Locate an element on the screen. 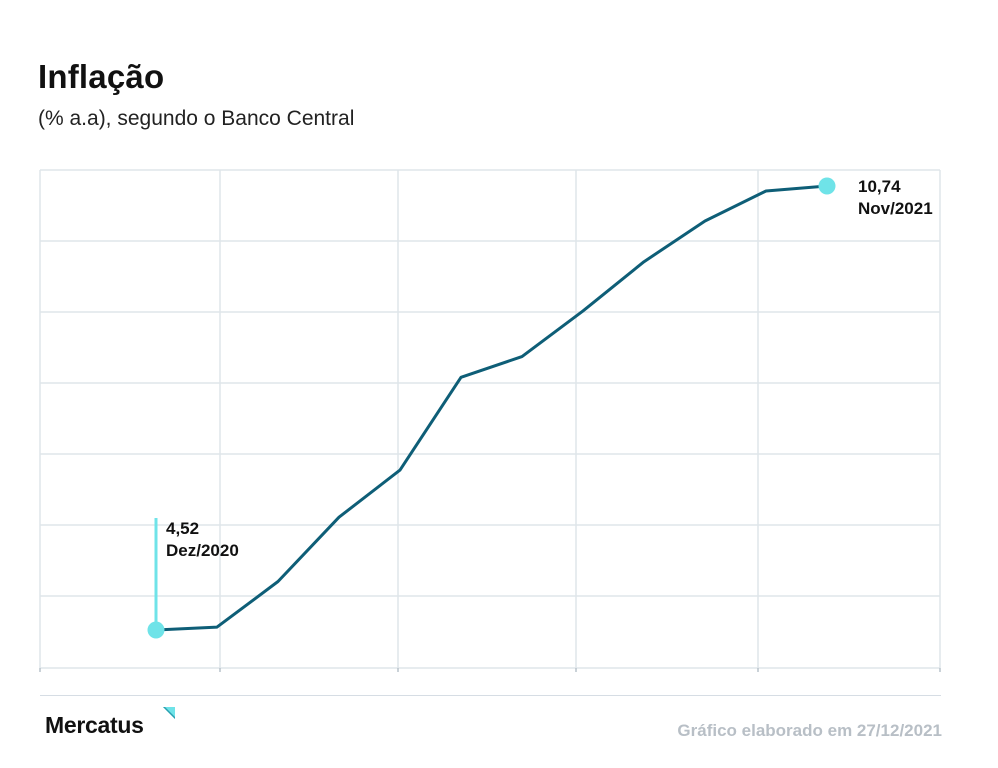  footer-divider is located at coordinates (490, 695).